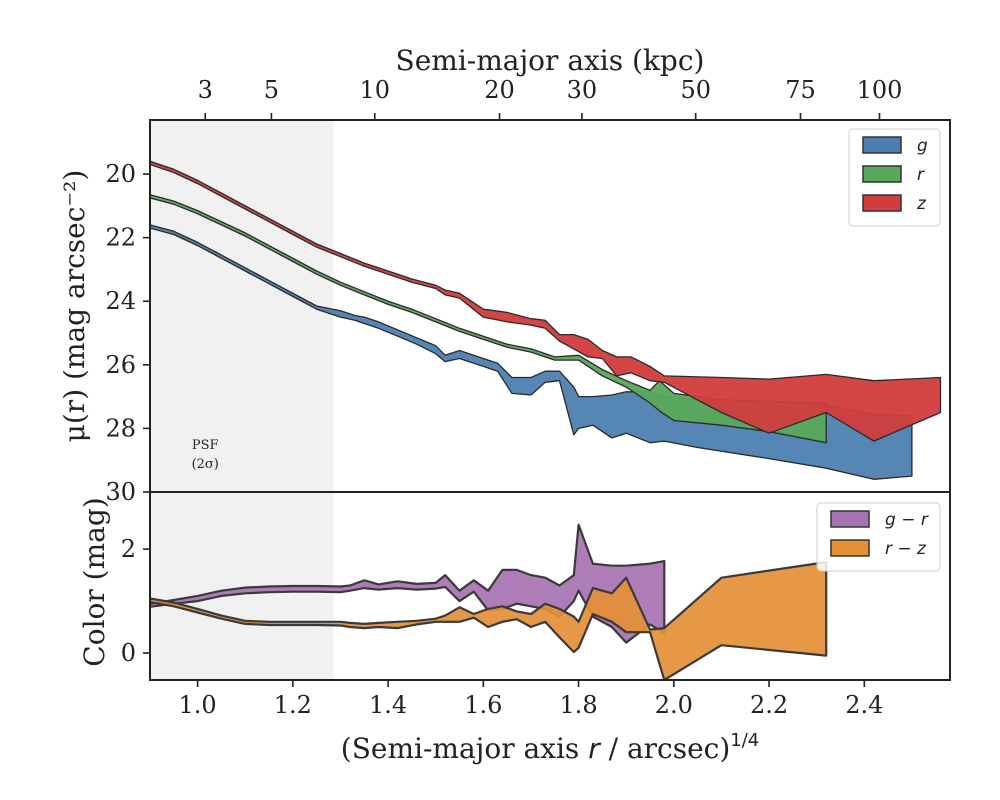 The image size is (1000, 800). Describe the element at coordinates (374, 90) in the screenshot. I see `top-x-tick-label: 10` at that location.